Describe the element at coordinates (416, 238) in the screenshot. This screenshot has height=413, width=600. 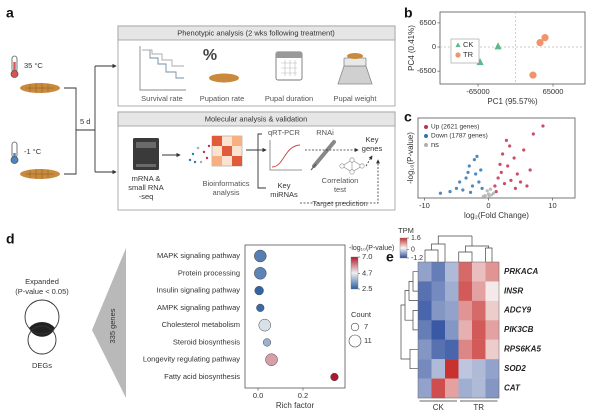
I see `colorbar-tick-label: 1.6` at that location.